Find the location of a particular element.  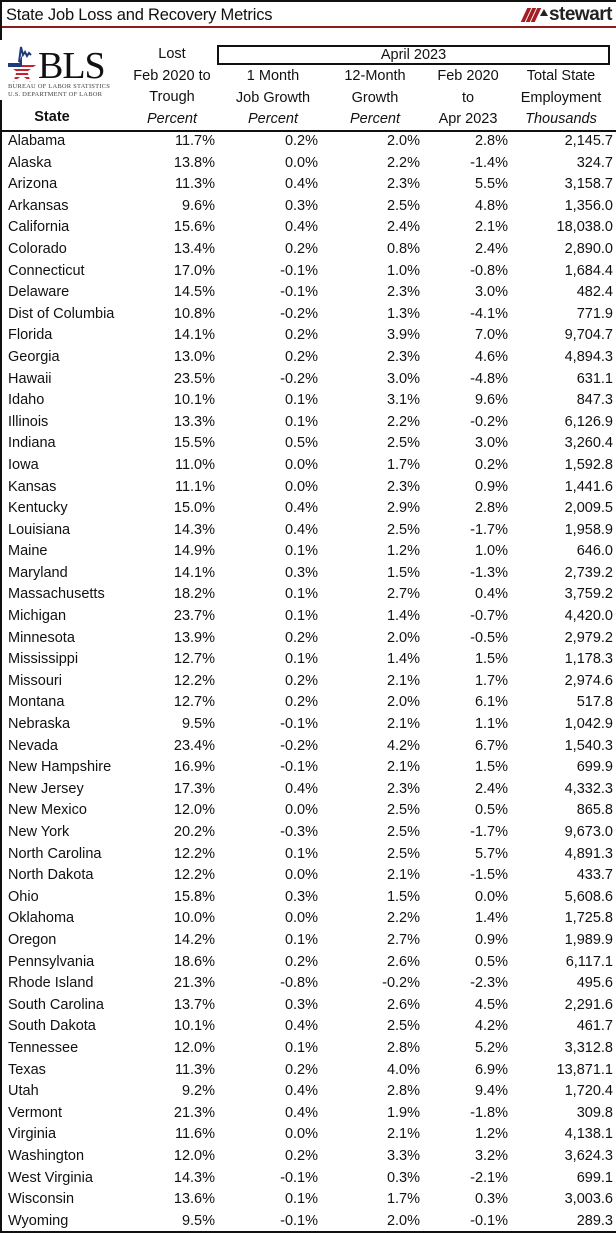

table-row: West Virginia 14.3% -0.1% 0.3% -2.1% 699.1 is located at coordinates (308, 1179).